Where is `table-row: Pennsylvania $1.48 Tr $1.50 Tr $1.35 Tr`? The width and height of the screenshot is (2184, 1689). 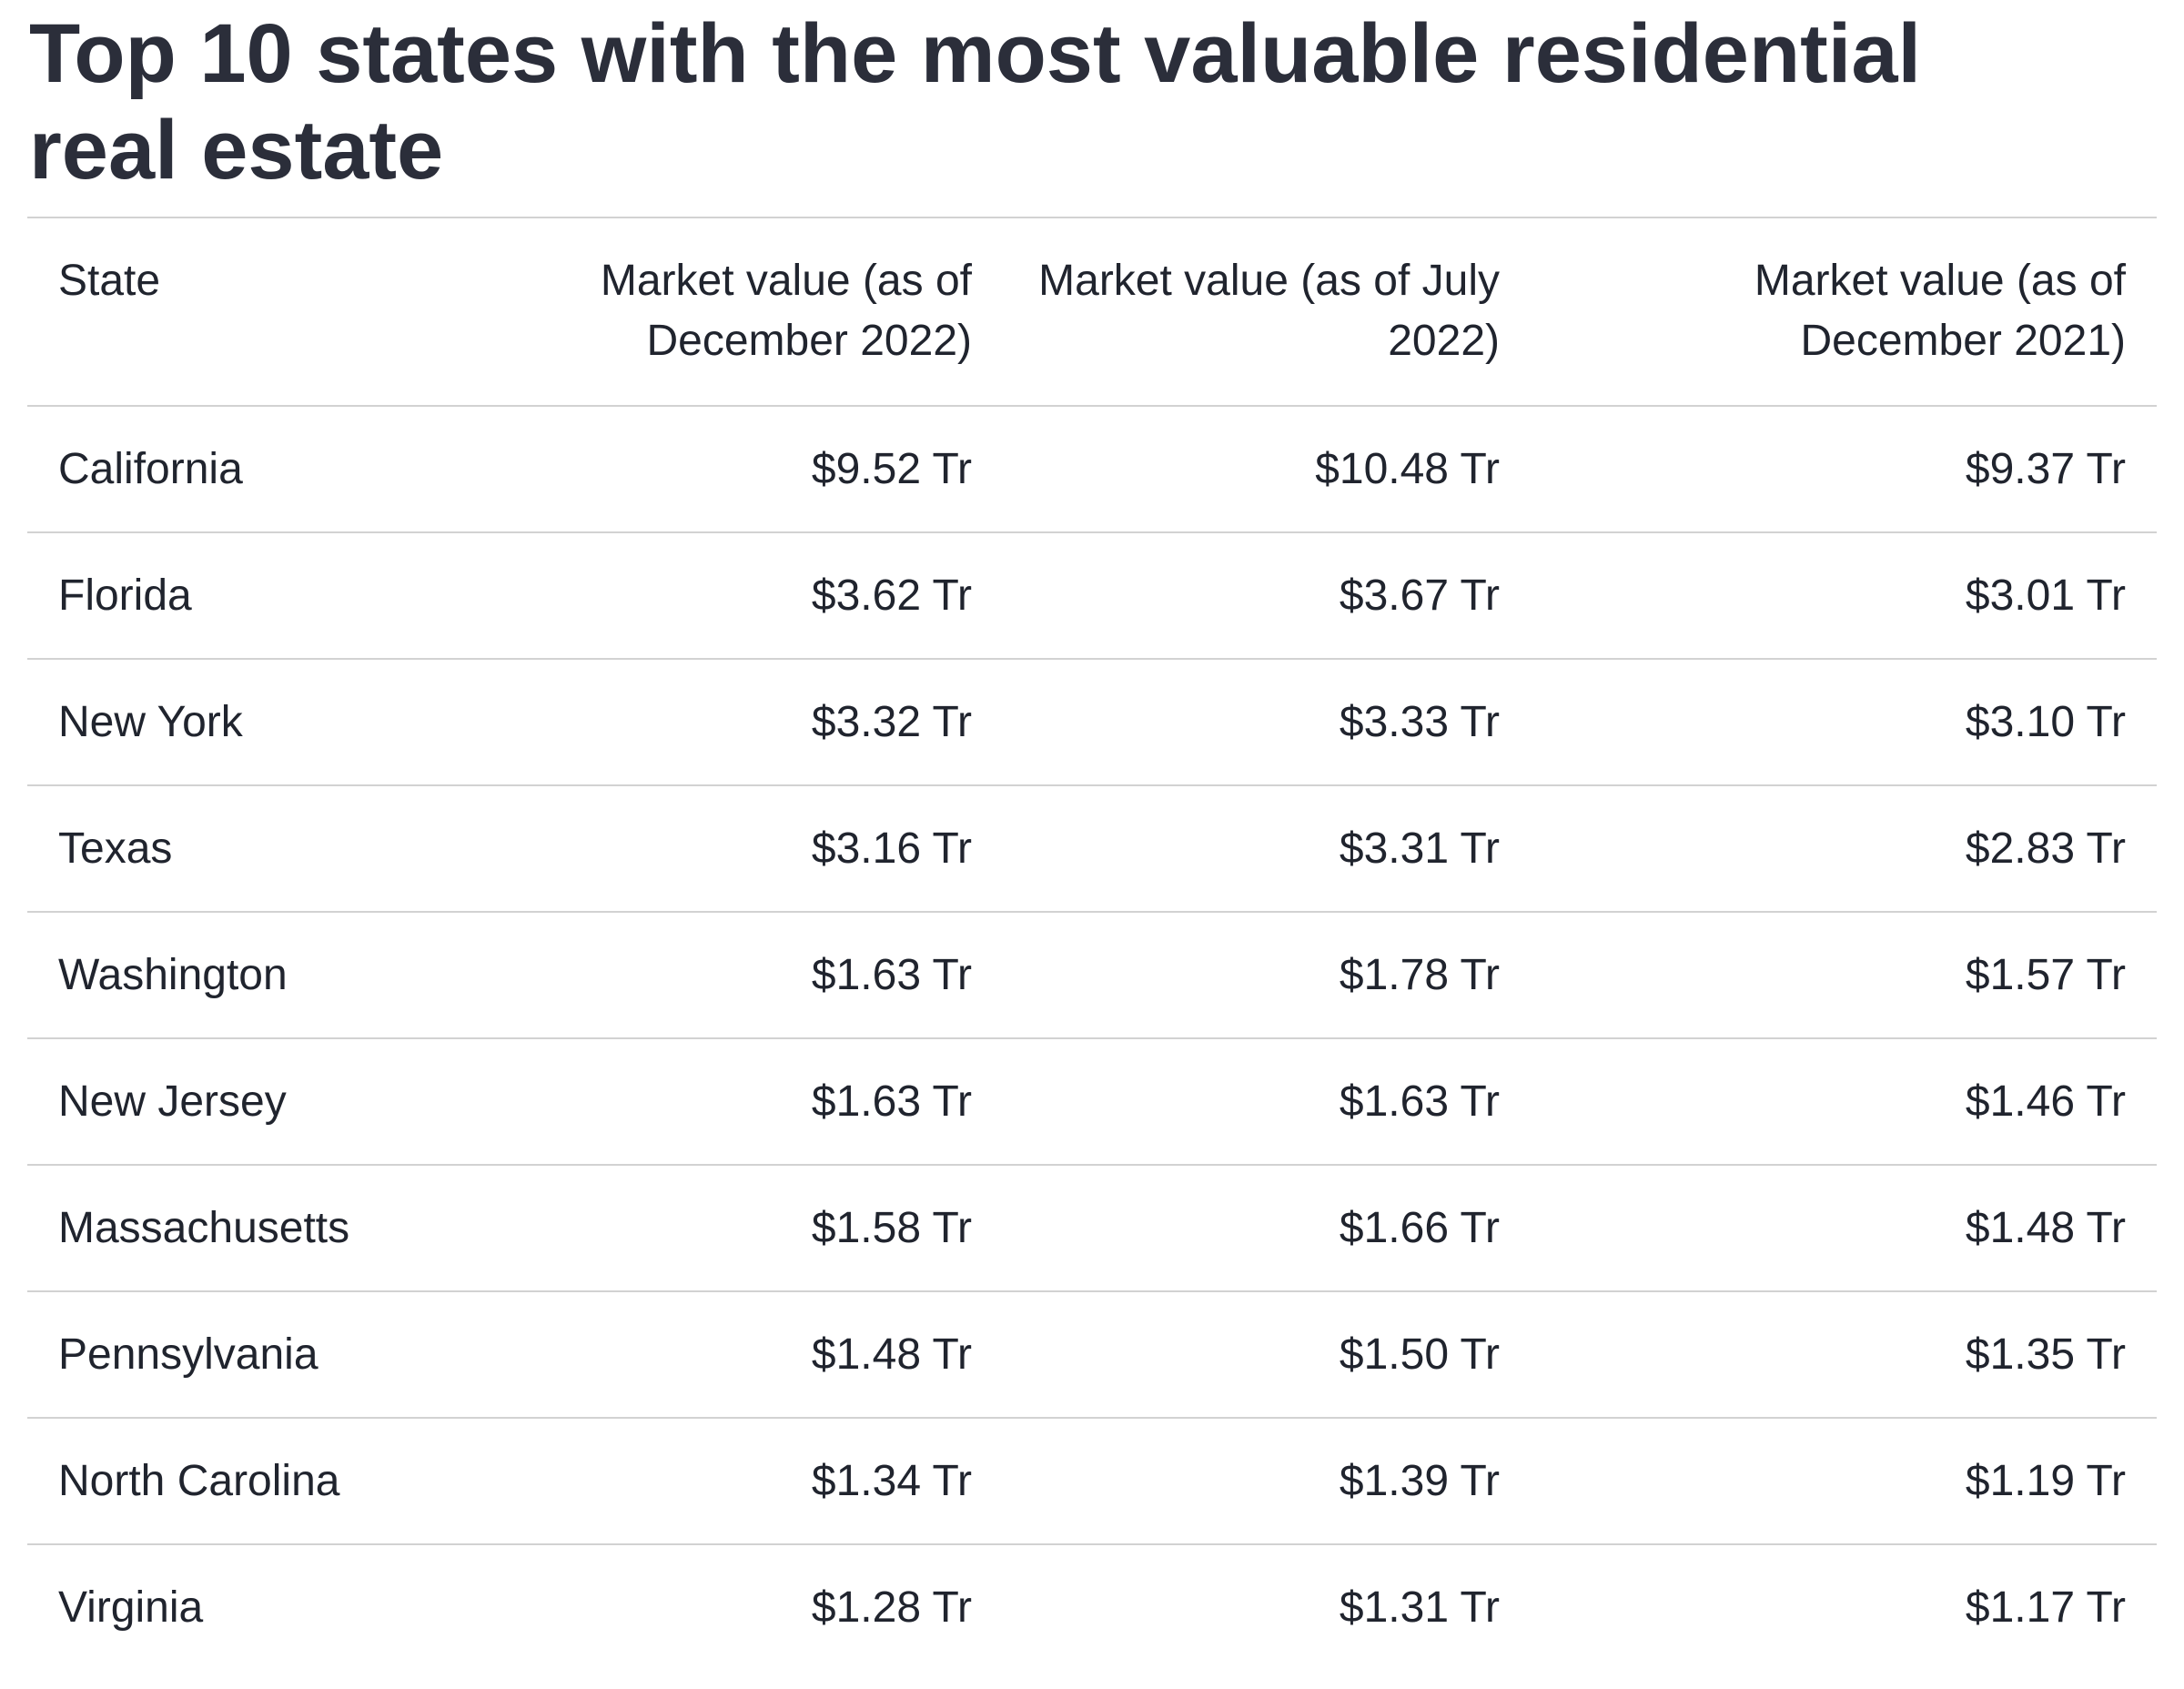 table-row: Pennsylvania $1.48 Tr $1.50 Tr $1.35 Tr is located at coordinates (1092, 1354).